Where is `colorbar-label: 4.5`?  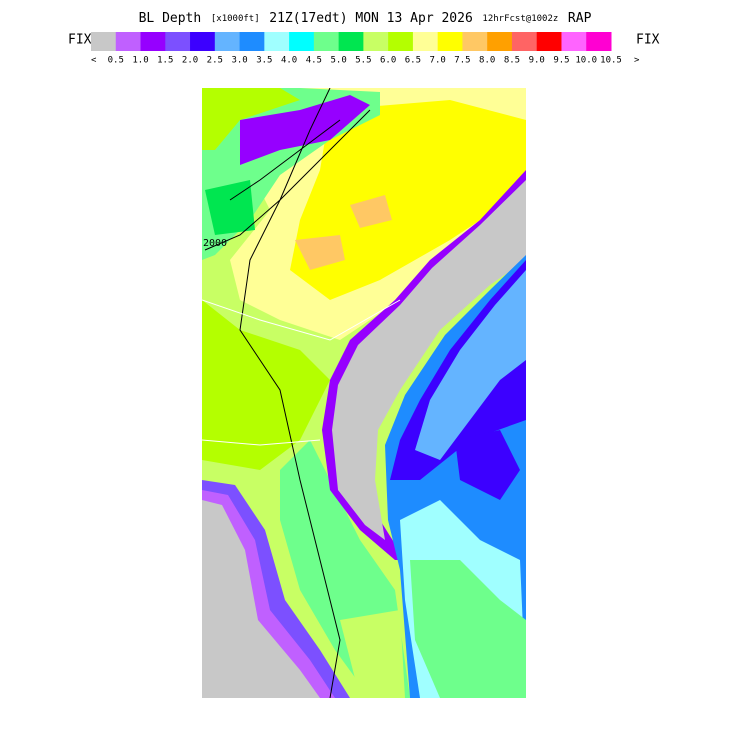 colorbar-label: 4.5 is located at coordinates (314, 61).